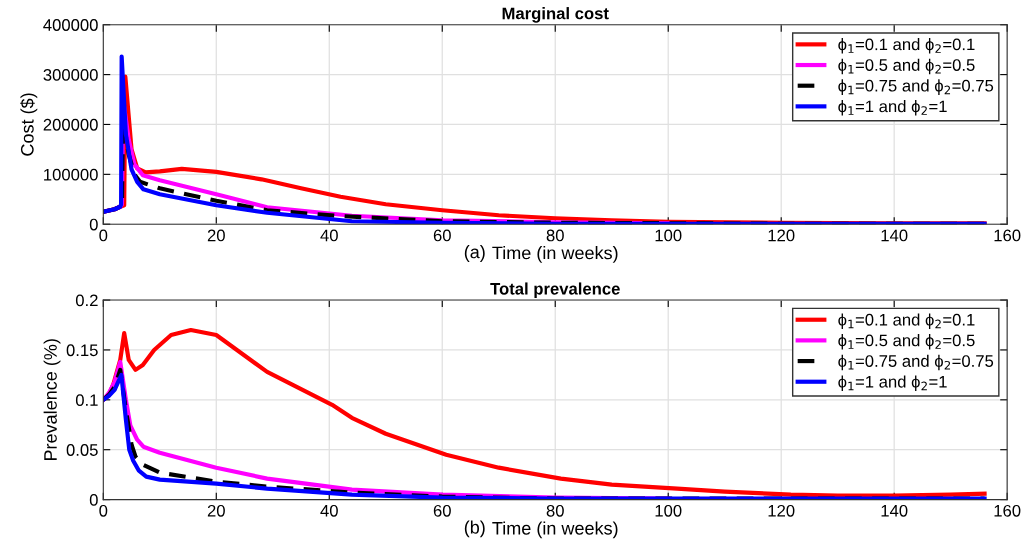 Image resolution: width=1033 pixels, height=549 pixels. Describe the element at coordinates (86, 300) in the screenshot. I see `y-tick-label: 0.2` at that location.